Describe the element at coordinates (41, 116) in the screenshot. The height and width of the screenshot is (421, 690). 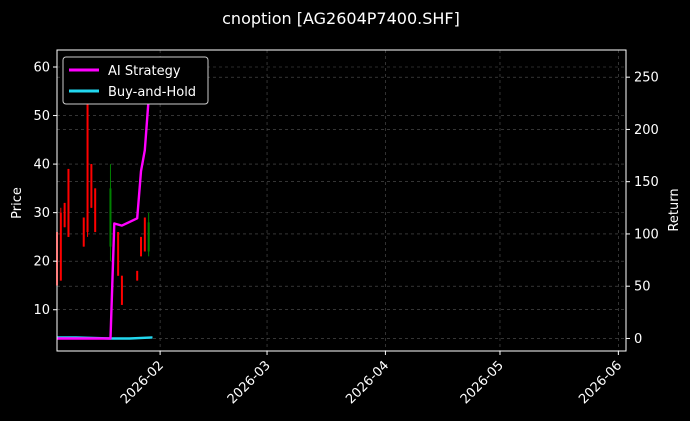
I see `y-tick-label-left: 50` at that location.